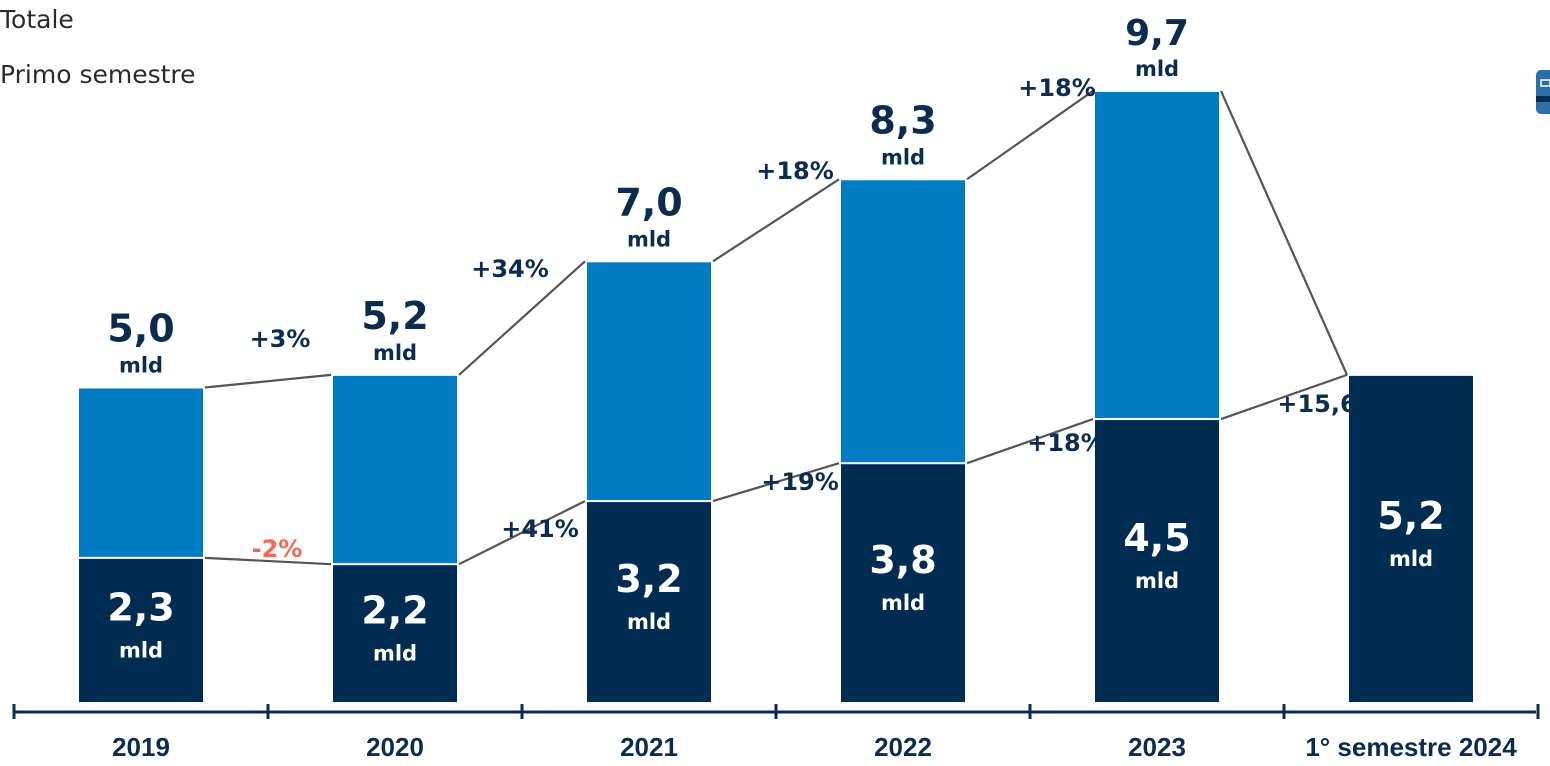 The image size is (1550, 766). Describe the element at coordinates (902, 120) in the screenshot. I see `data-label-total-3: 8,3` at that location.